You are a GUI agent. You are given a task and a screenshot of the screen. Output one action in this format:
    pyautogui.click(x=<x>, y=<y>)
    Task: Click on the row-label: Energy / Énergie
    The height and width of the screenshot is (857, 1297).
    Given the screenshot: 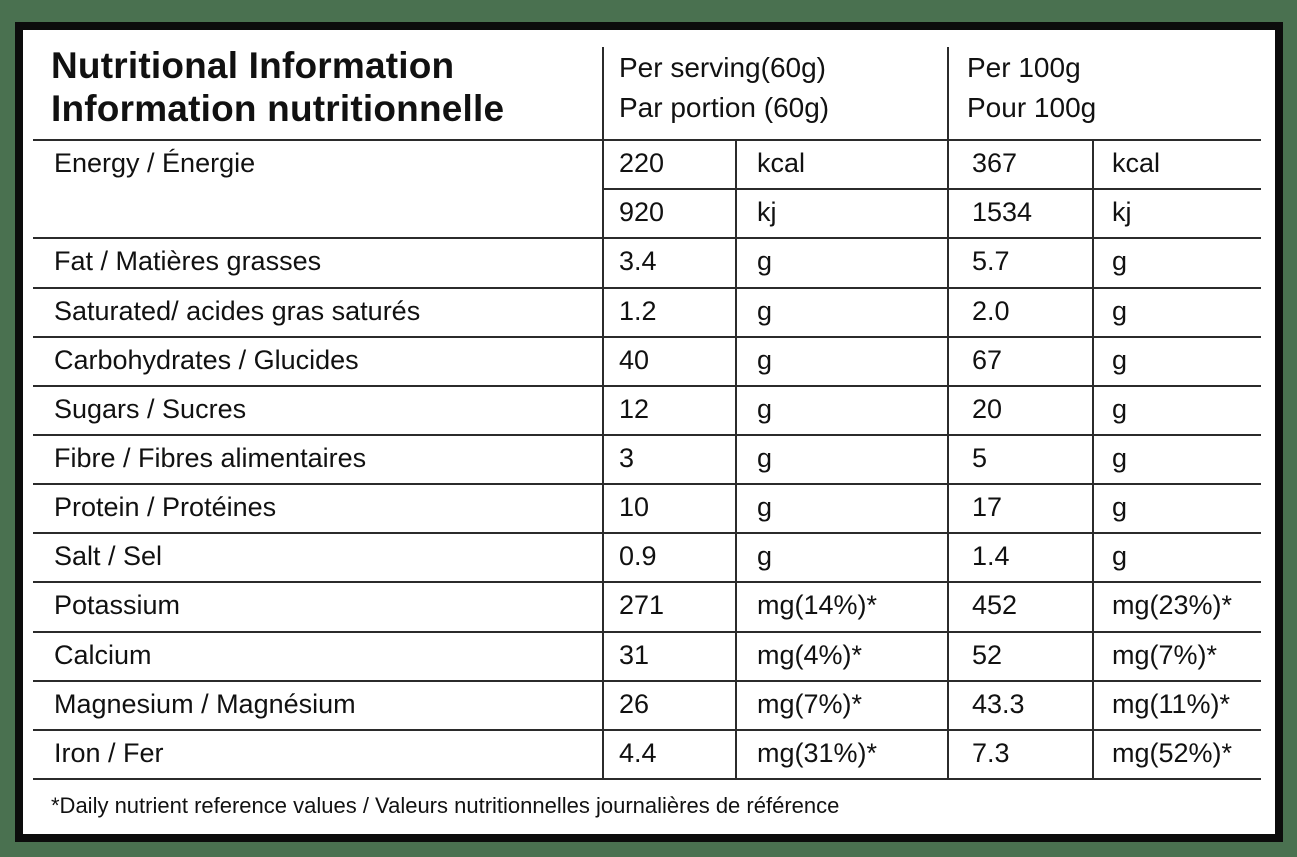 What is the action you would take?
    pyautogui.click(x=155, y=163)
    